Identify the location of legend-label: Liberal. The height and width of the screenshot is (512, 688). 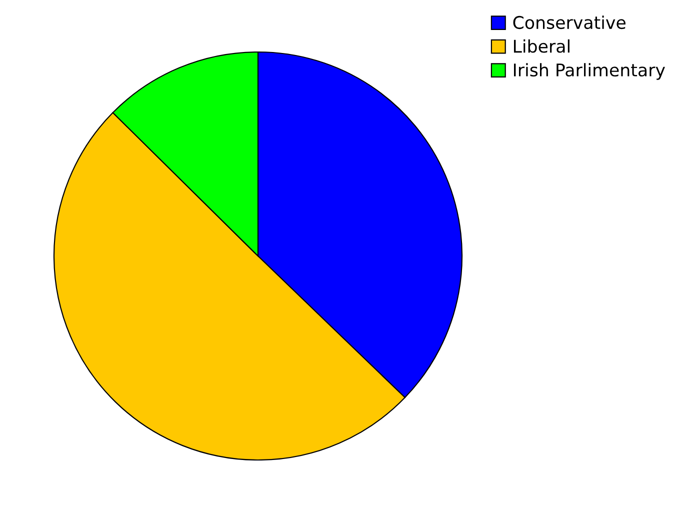
(542, 46).